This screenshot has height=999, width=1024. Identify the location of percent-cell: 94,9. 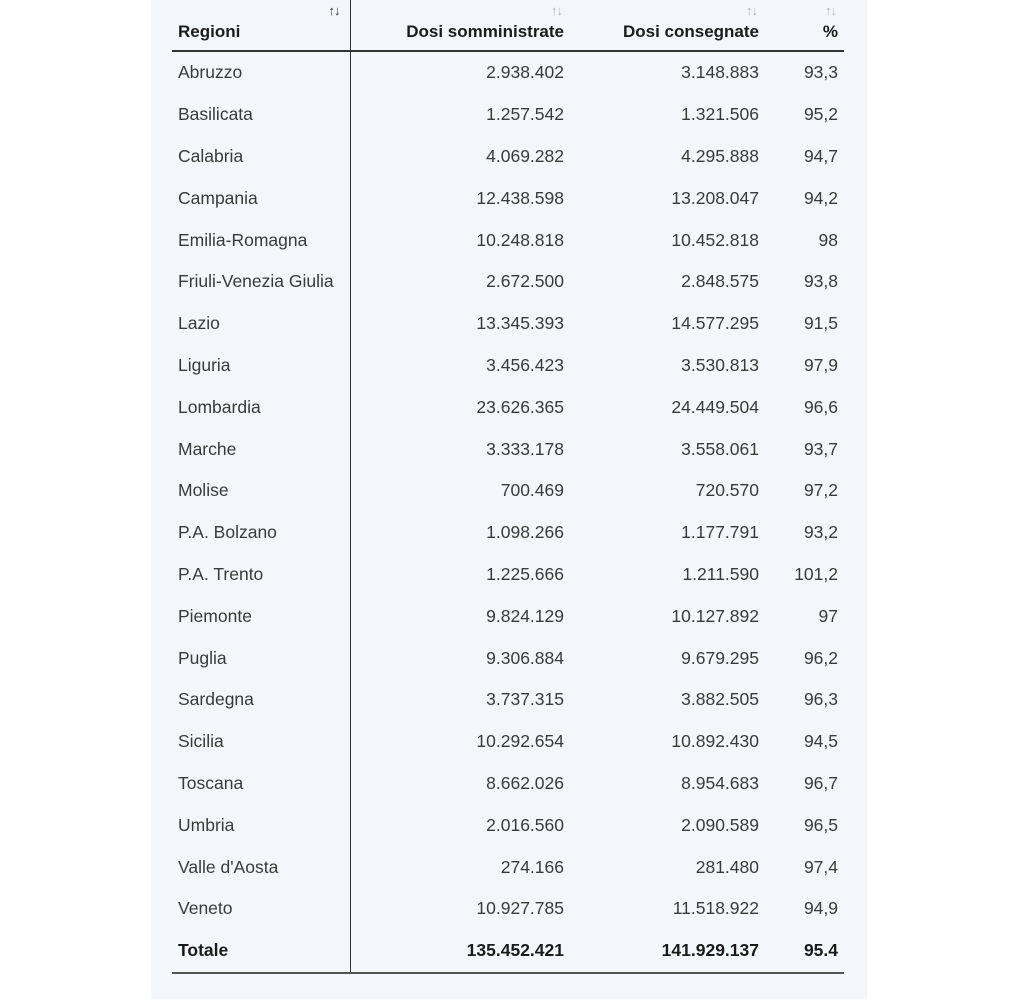
(820, 908).